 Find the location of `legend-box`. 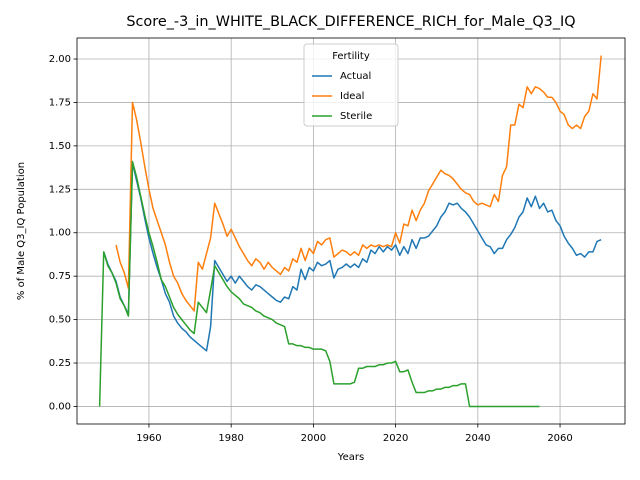

legend-box is located at coordinates (351, 85).